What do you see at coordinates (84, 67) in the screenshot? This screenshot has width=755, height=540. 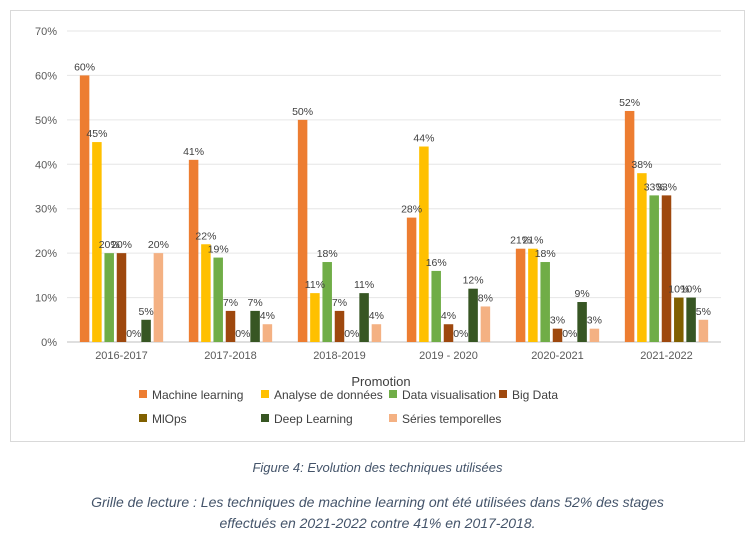 I see `data-label: 60%` at bounding box center [84, 67].